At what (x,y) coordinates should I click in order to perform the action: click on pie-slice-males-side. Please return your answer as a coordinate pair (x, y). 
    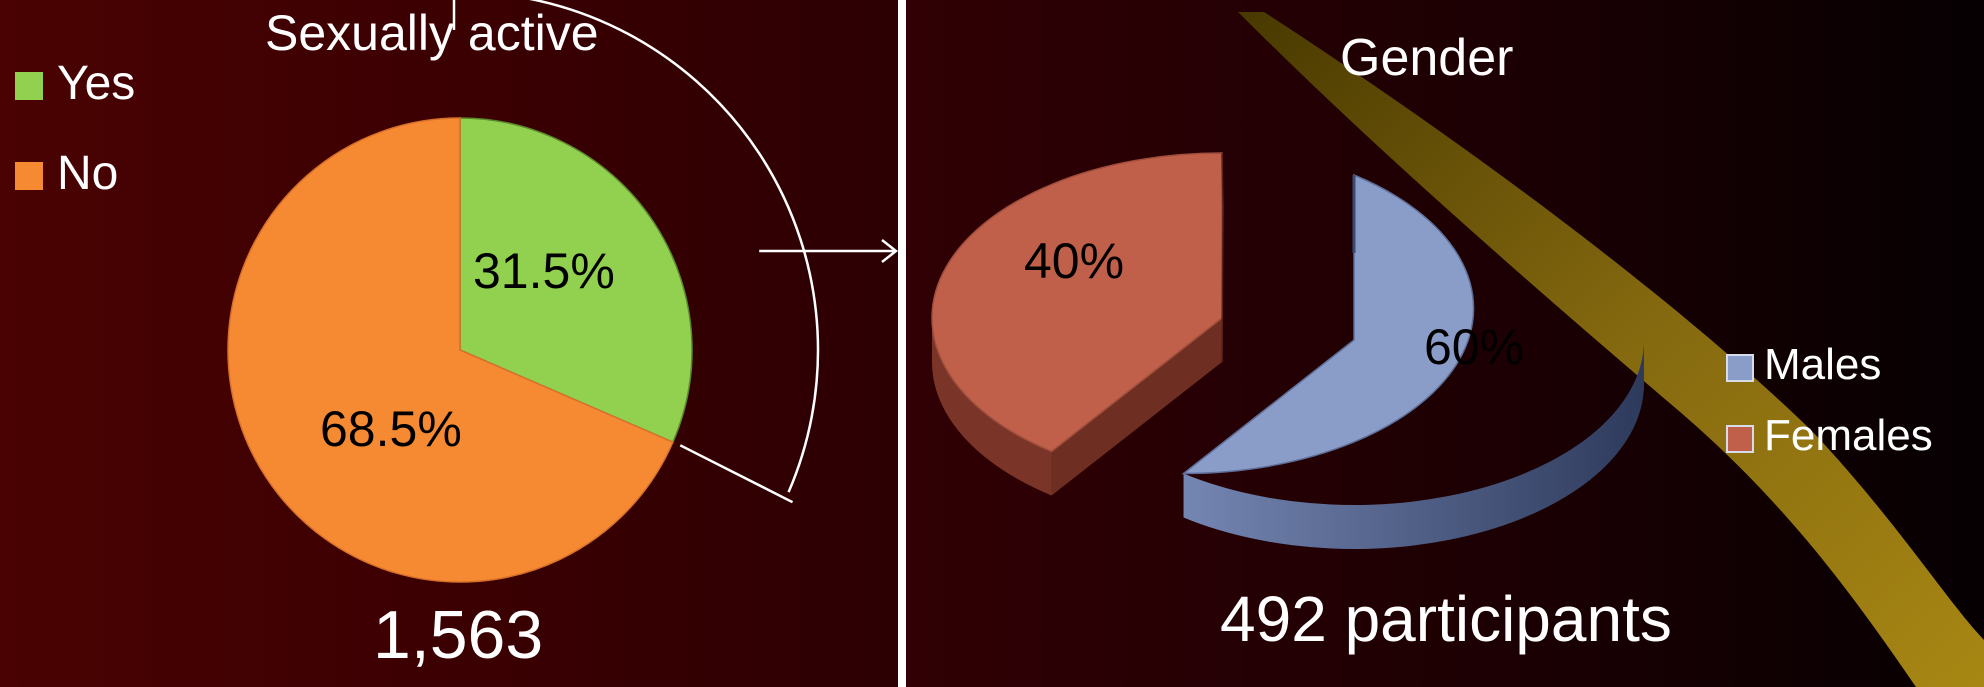
    Looking at the image, I should click on (1413, 444).